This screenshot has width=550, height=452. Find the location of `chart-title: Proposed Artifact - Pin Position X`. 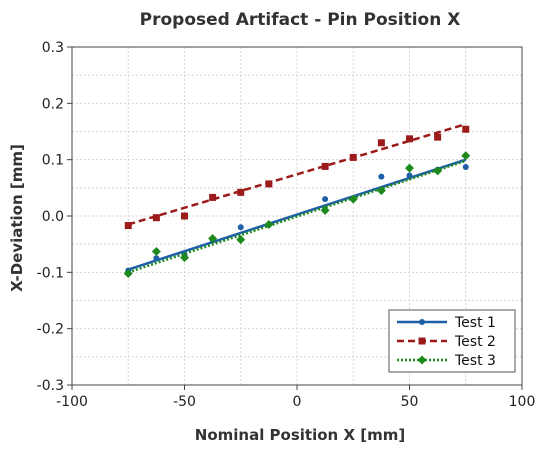

chart-title: Proposed Artifact - Pin Position X is located at coordinates (300, 20).